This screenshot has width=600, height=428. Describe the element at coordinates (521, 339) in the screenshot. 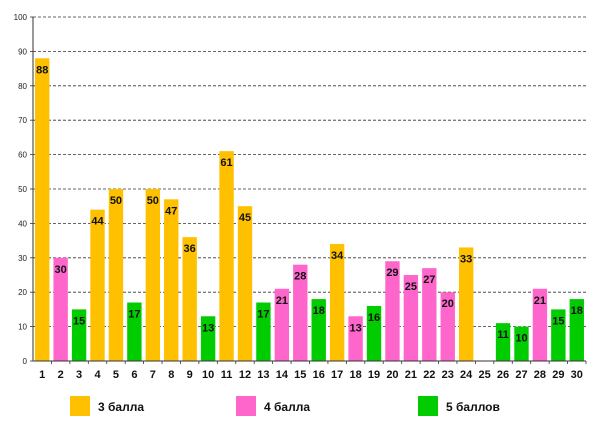

I see `data-label: 10` at that location.